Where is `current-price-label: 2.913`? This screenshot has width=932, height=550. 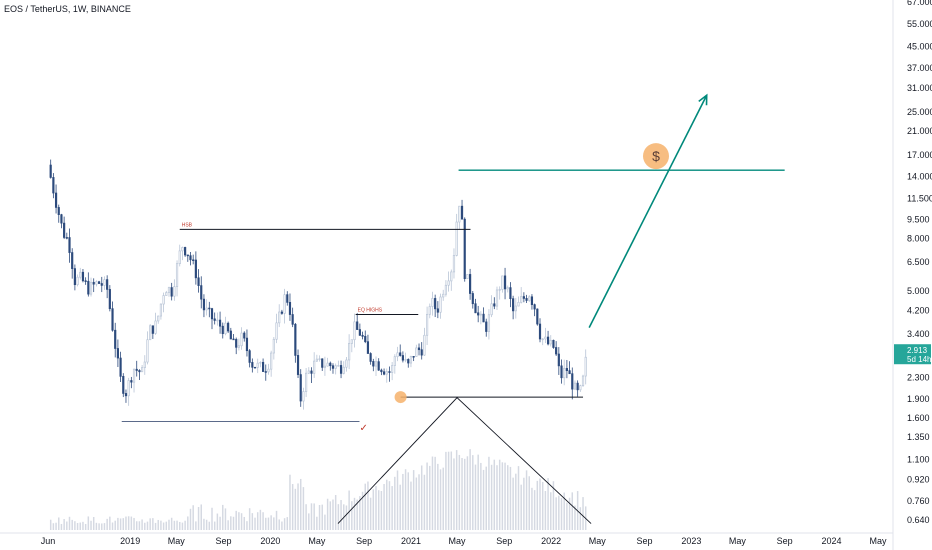
current-price-label: 2.913 is located at coordinates (917, 350).